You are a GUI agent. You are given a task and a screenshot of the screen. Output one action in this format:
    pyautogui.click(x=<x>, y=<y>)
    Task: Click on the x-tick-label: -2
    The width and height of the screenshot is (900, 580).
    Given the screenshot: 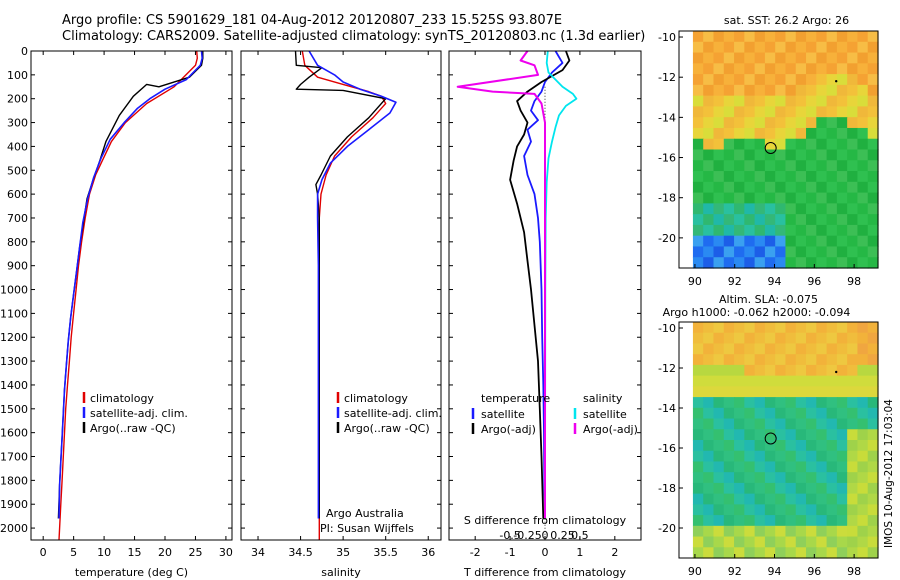 What is the action you would take?
    pyautogui.click(x=475, y=552)
    